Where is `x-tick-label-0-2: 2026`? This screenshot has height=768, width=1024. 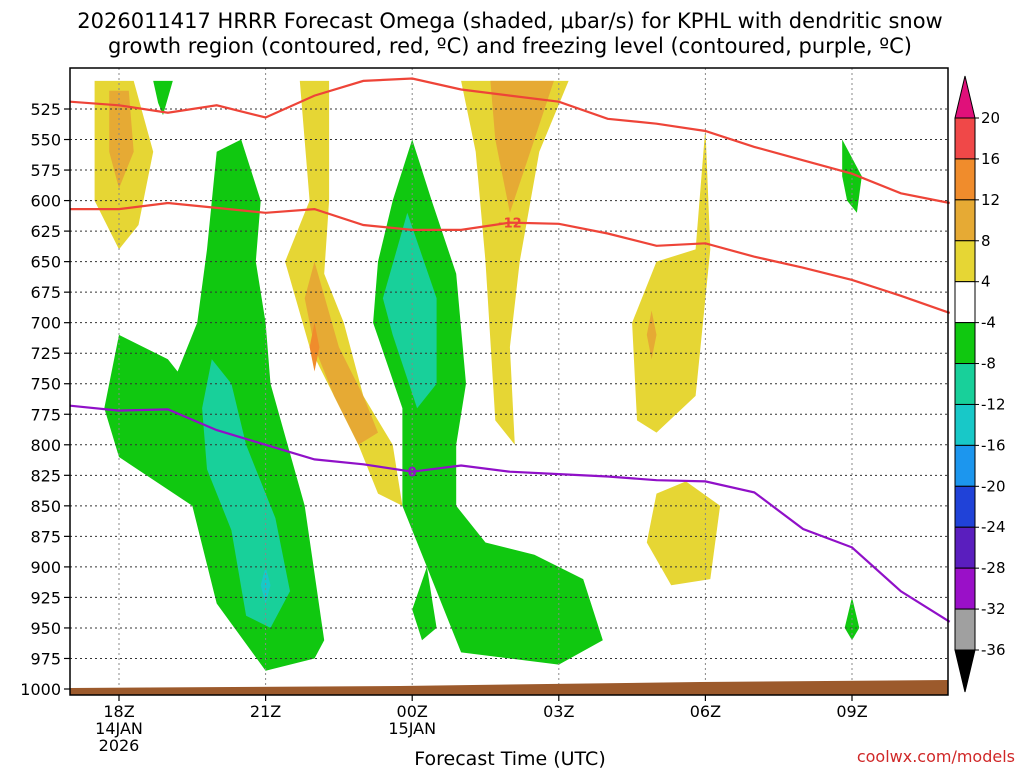
x-tick-label-0-2: 2026 is located at coordinates (119, 745).